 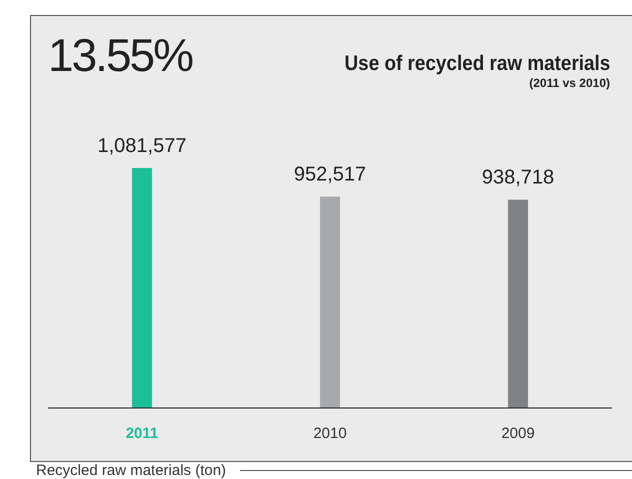 I want to click on x-tick-label: 2009, so click(x=518, y=433).